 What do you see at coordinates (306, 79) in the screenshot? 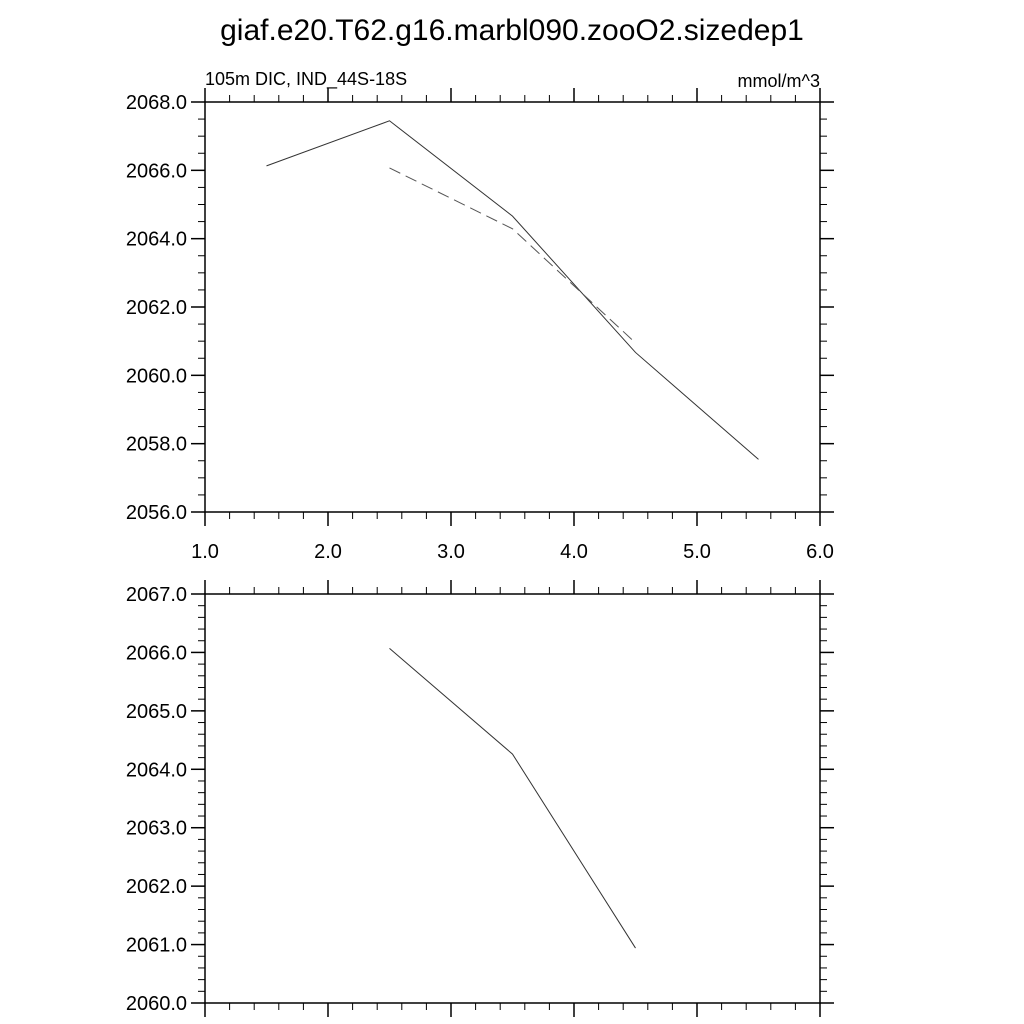
I see `left-subtitle: 105m DIC, IND_44S-18S` at bounding box center [306, 79].